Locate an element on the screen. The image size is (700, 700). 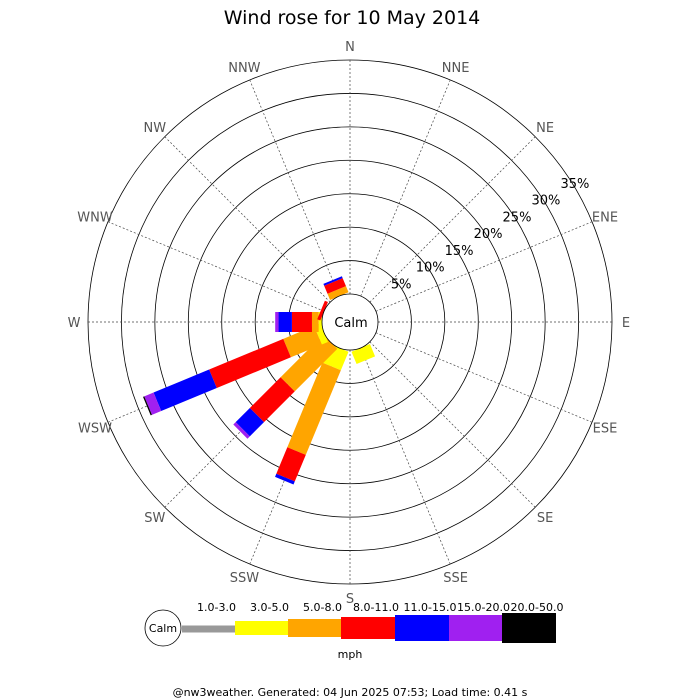
wind-bars is located at coordinates (259, 380).